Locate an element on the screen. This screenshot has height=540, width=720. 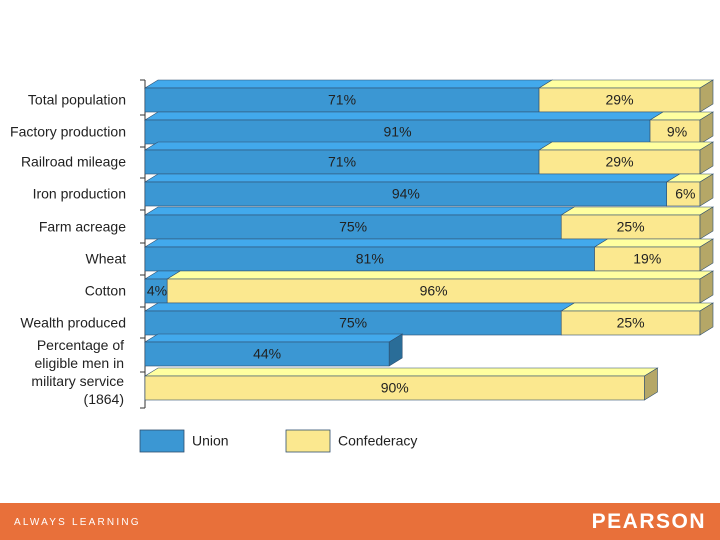
category-label-line: military service is located at coordinates (77, 381).